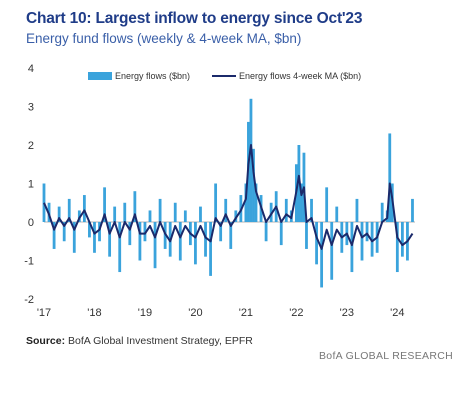  I want to click on source-label: Source:, so click(46, 341).